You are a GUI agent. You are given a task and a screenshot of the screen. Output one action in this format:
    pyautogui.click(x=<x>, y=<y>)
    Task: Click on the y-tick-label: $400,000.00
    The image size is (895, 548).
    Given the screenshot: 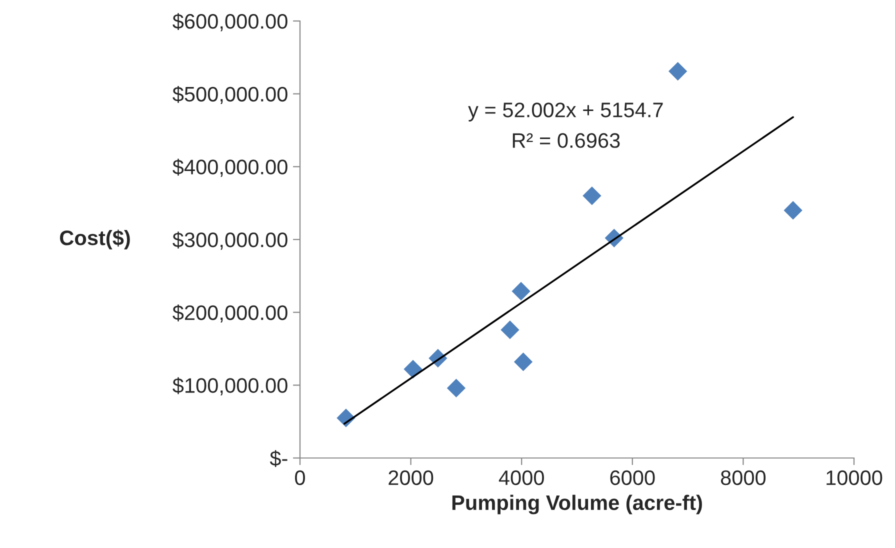 What is the action you would take?
    pyautogui.click(x=230, y=167)
    